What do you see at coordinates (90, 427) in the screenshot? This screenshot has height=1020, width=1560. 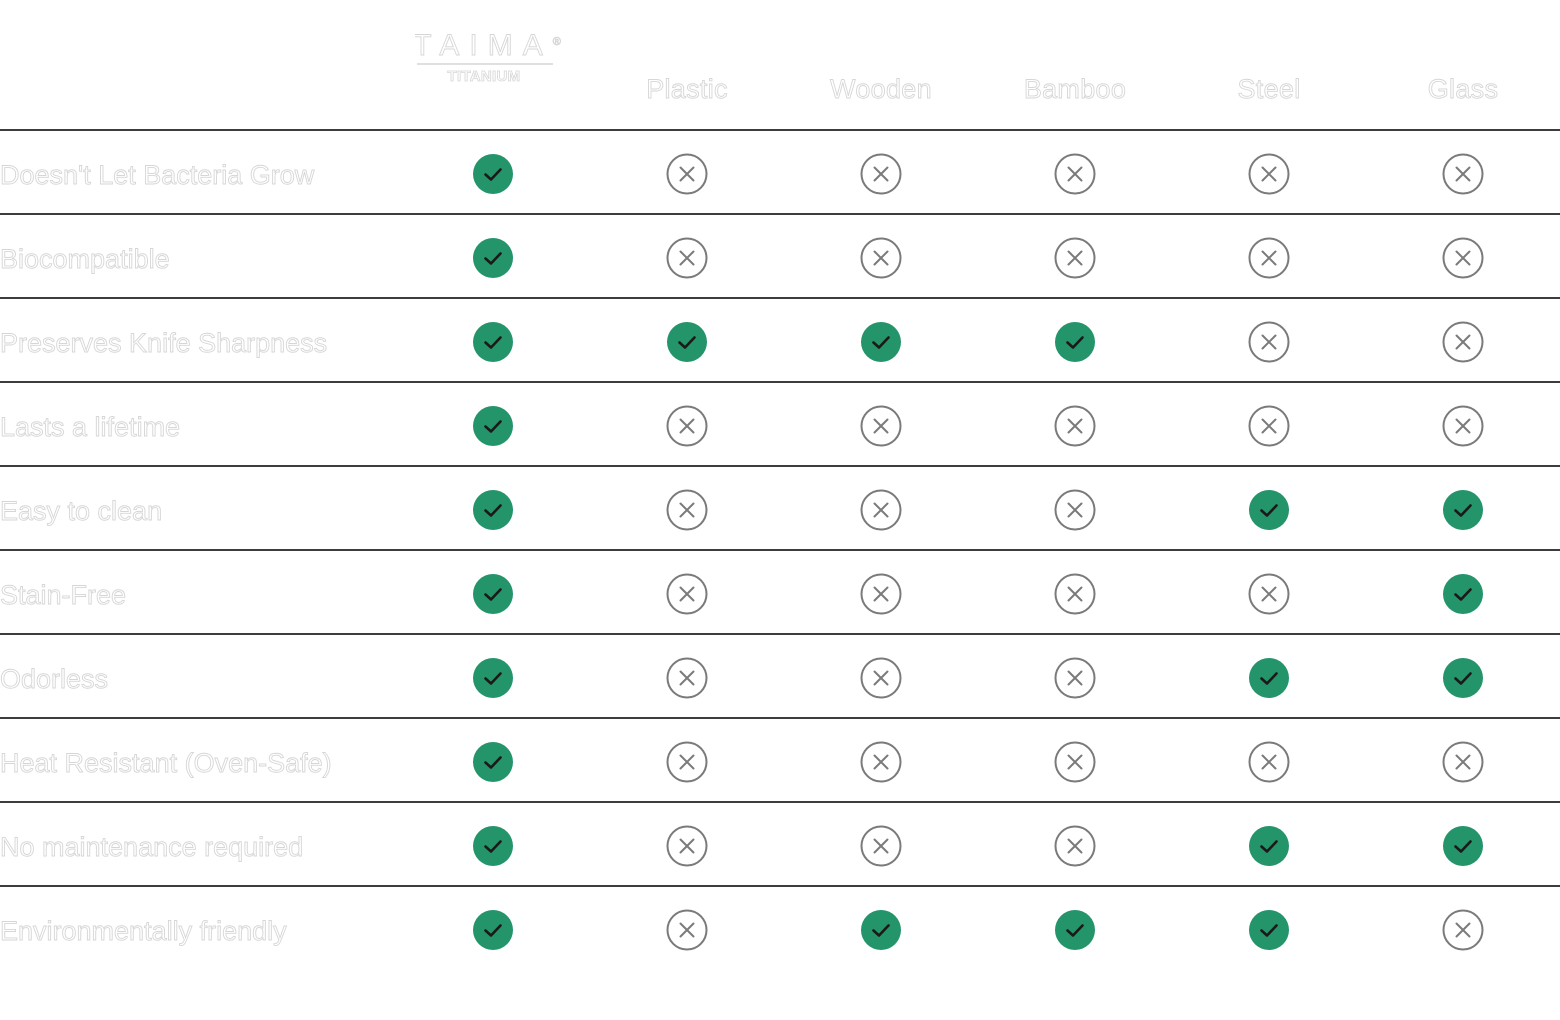 I see `feature-label: Lasts a lifetime` at bounding box center [90, 427].